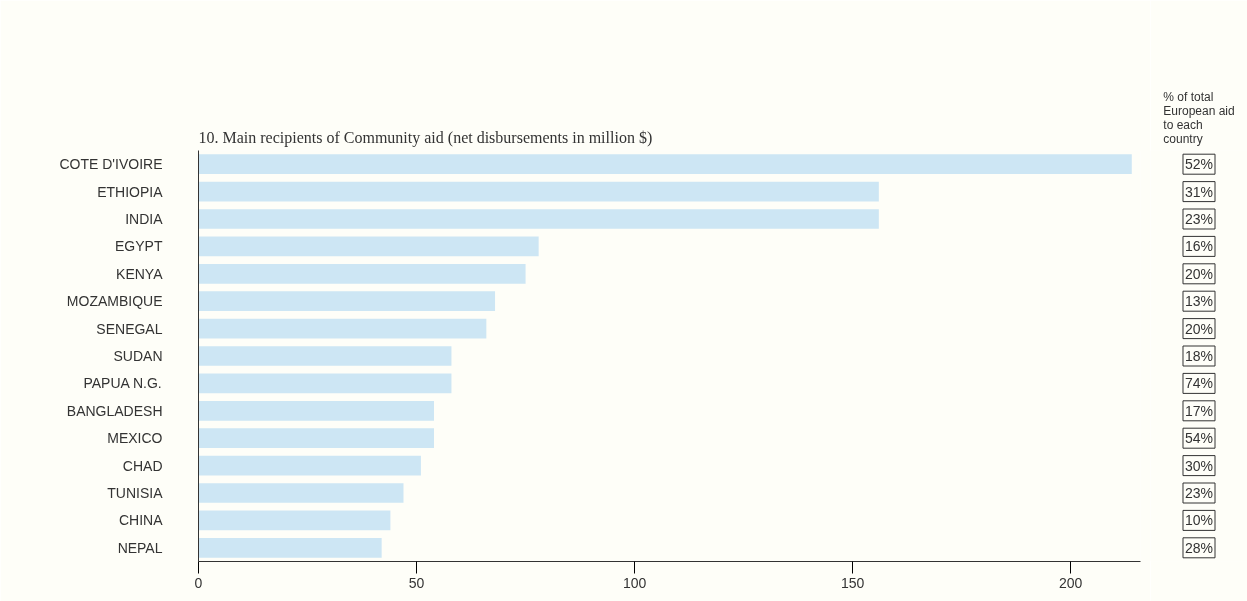  Describe the element at coordinates (138, 356) in the screenshot. I see `y-tick-label: SUDAN` at that location.